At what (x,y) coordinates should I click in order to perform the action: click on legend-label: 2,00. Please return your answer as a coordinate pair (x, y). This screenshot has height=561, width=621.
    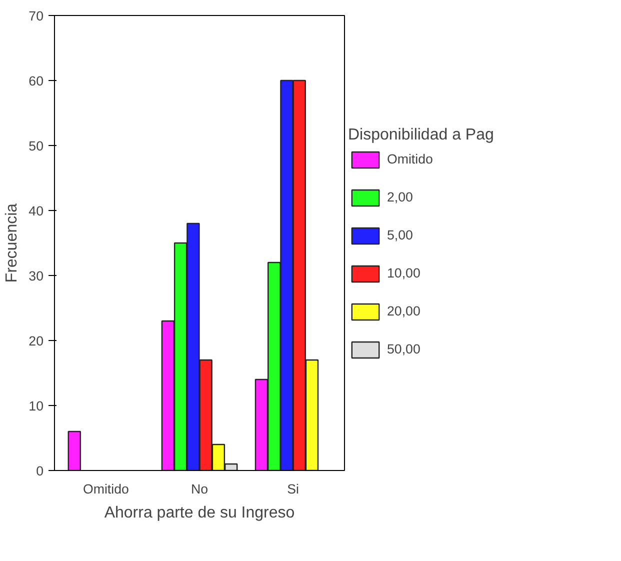
    Looking at the image, I should click on (400, 197).